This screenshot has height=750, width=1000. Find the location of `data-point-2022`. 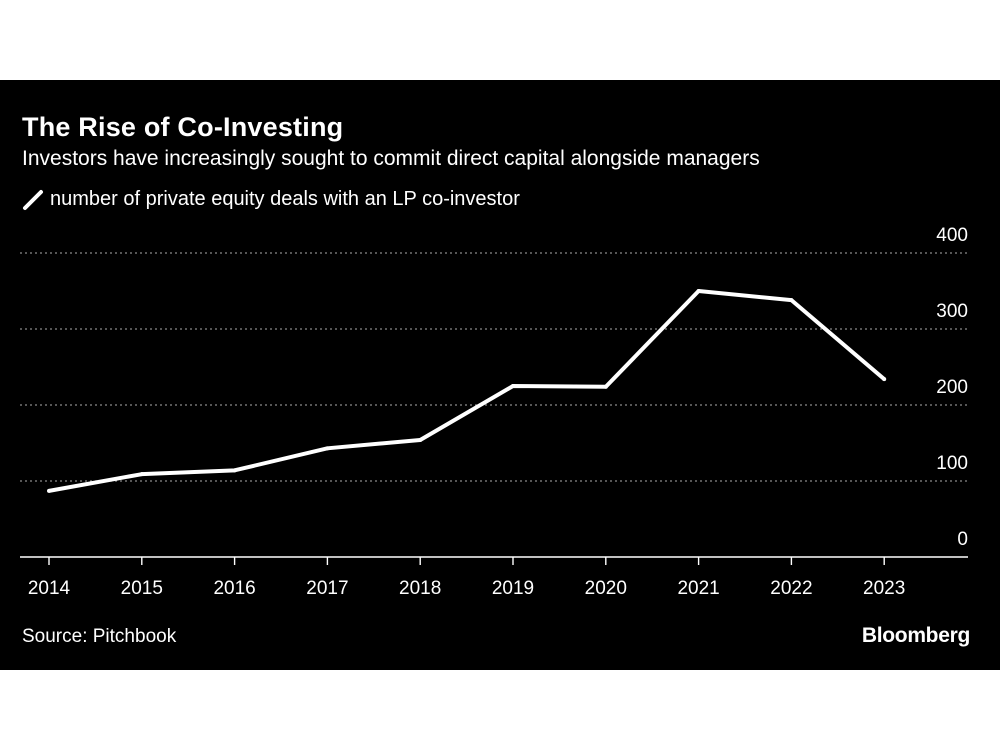

data-point-2022 is located at coordinates (791, 300).